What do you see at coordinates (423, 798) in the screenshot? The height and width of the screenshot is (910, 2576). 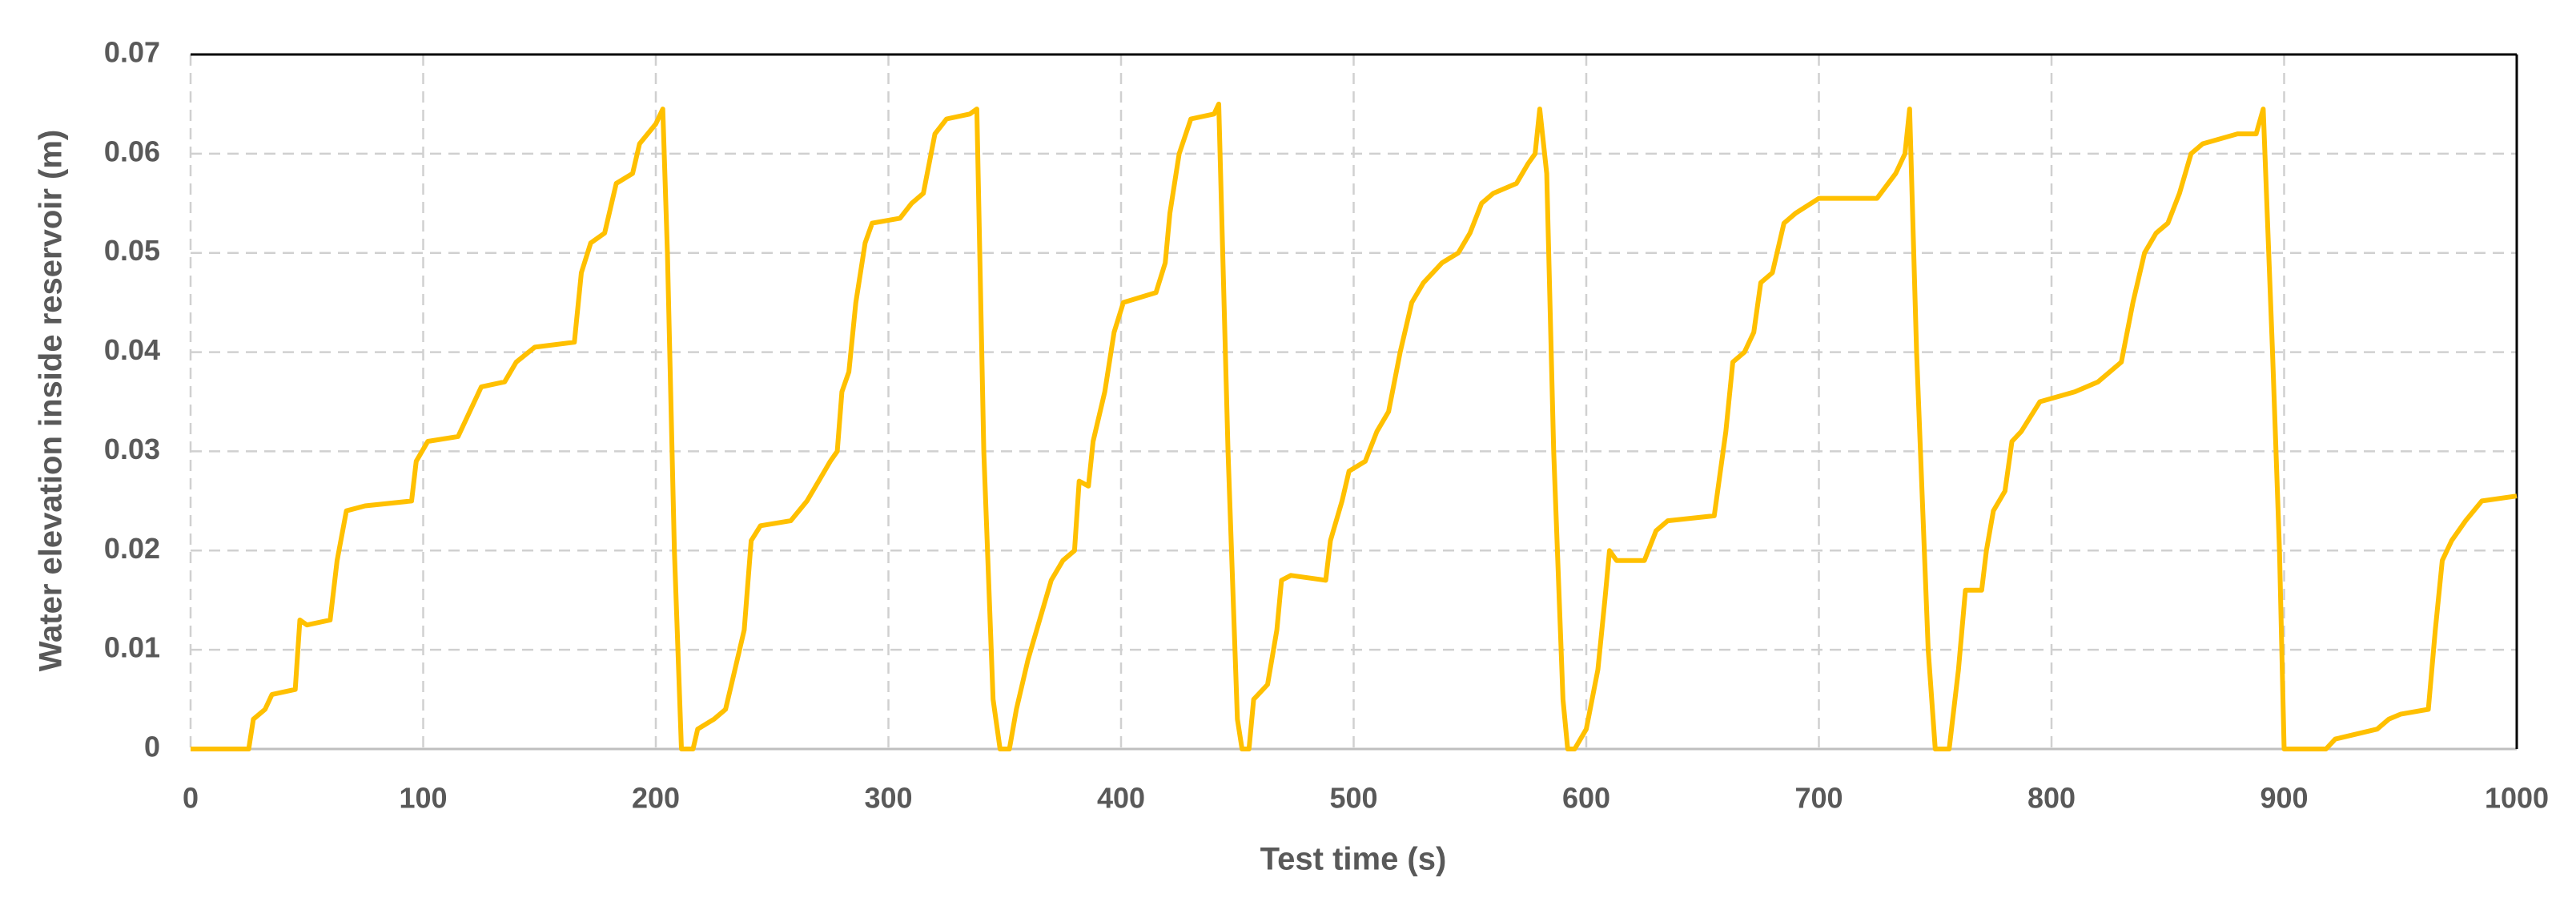 I see `x-tick-label: 100` at bounding box center [423, 798].